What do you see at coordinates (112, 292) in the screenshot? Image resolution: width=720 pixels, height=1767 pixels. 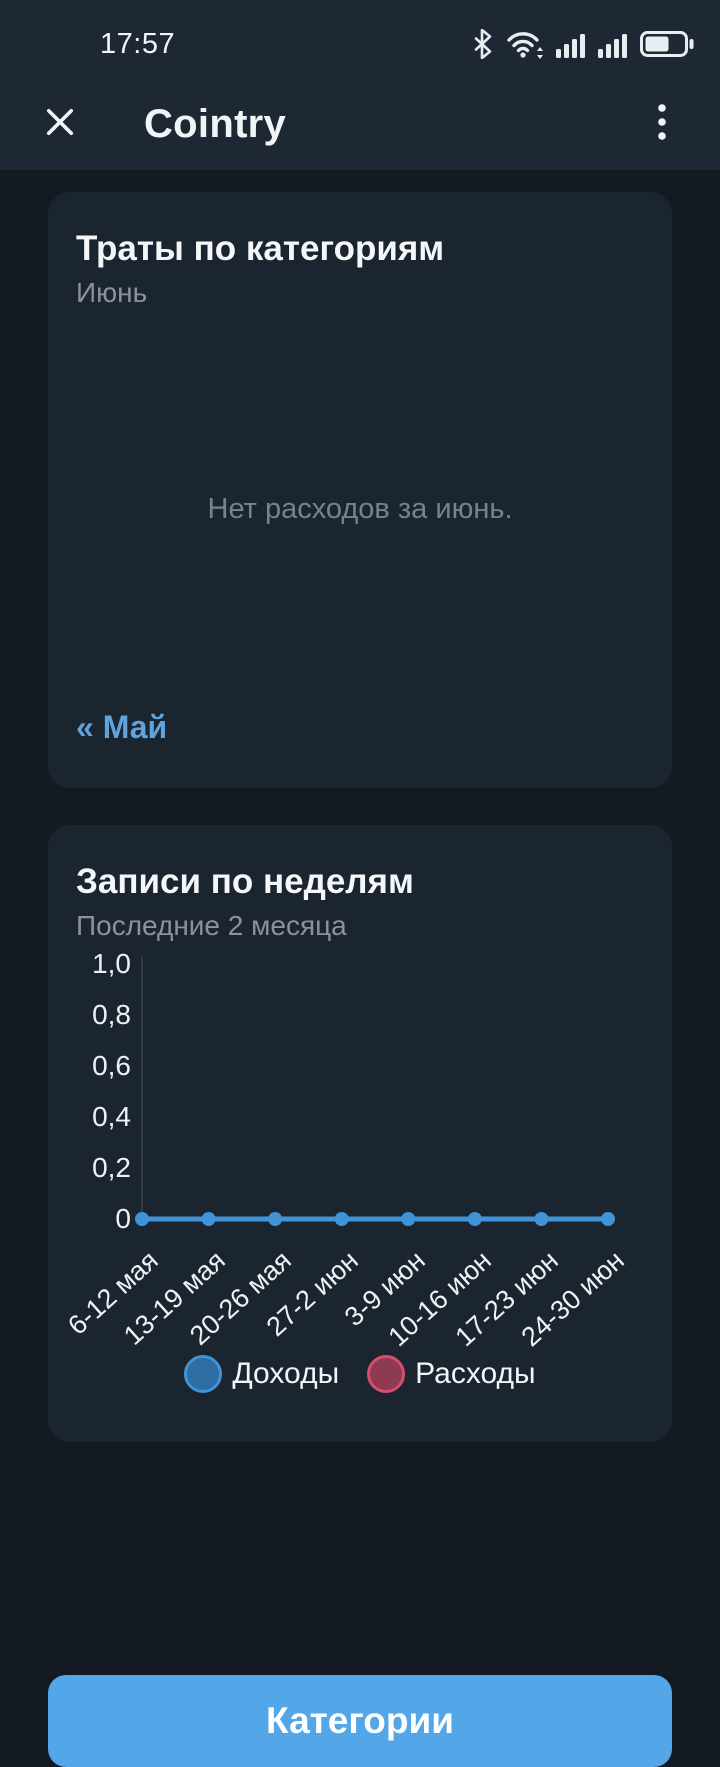 I see `card-subtitle: Июнь` at bounding box center [112, 292].